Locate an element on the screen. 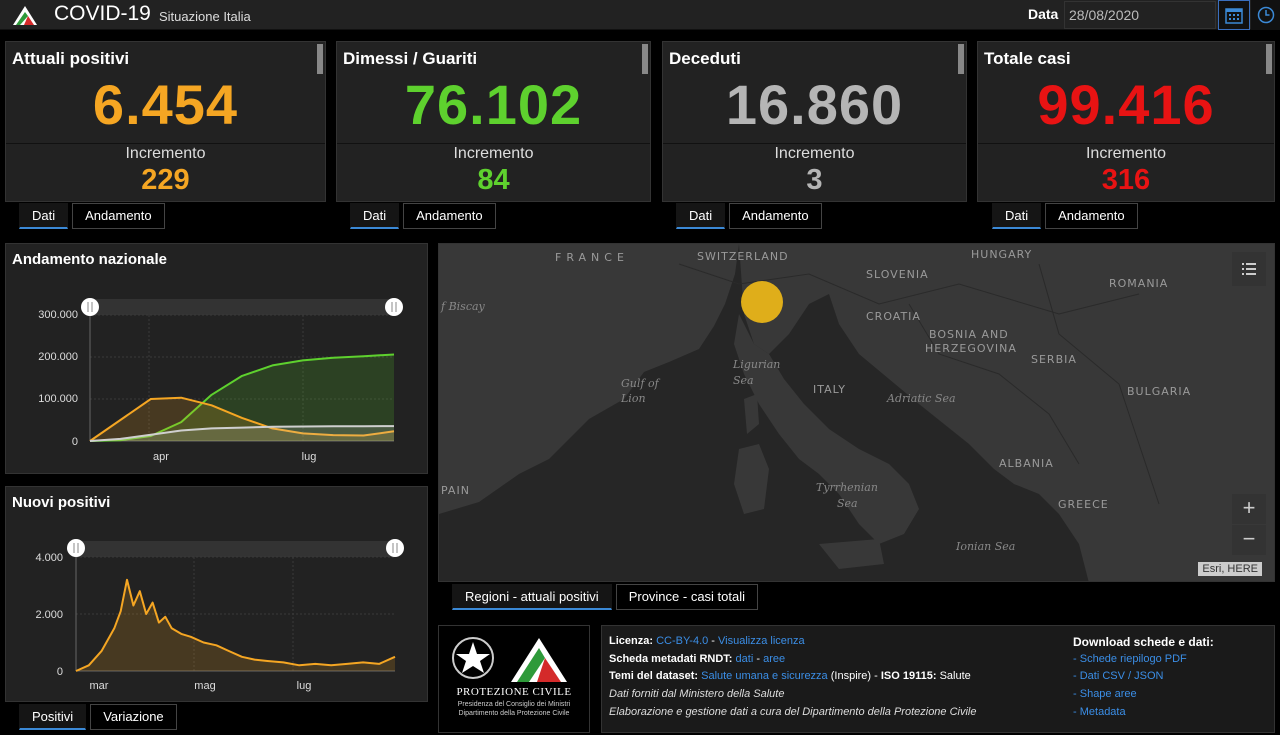  sea-label-biscay: f Biscay is located at coordinates (463, 306).